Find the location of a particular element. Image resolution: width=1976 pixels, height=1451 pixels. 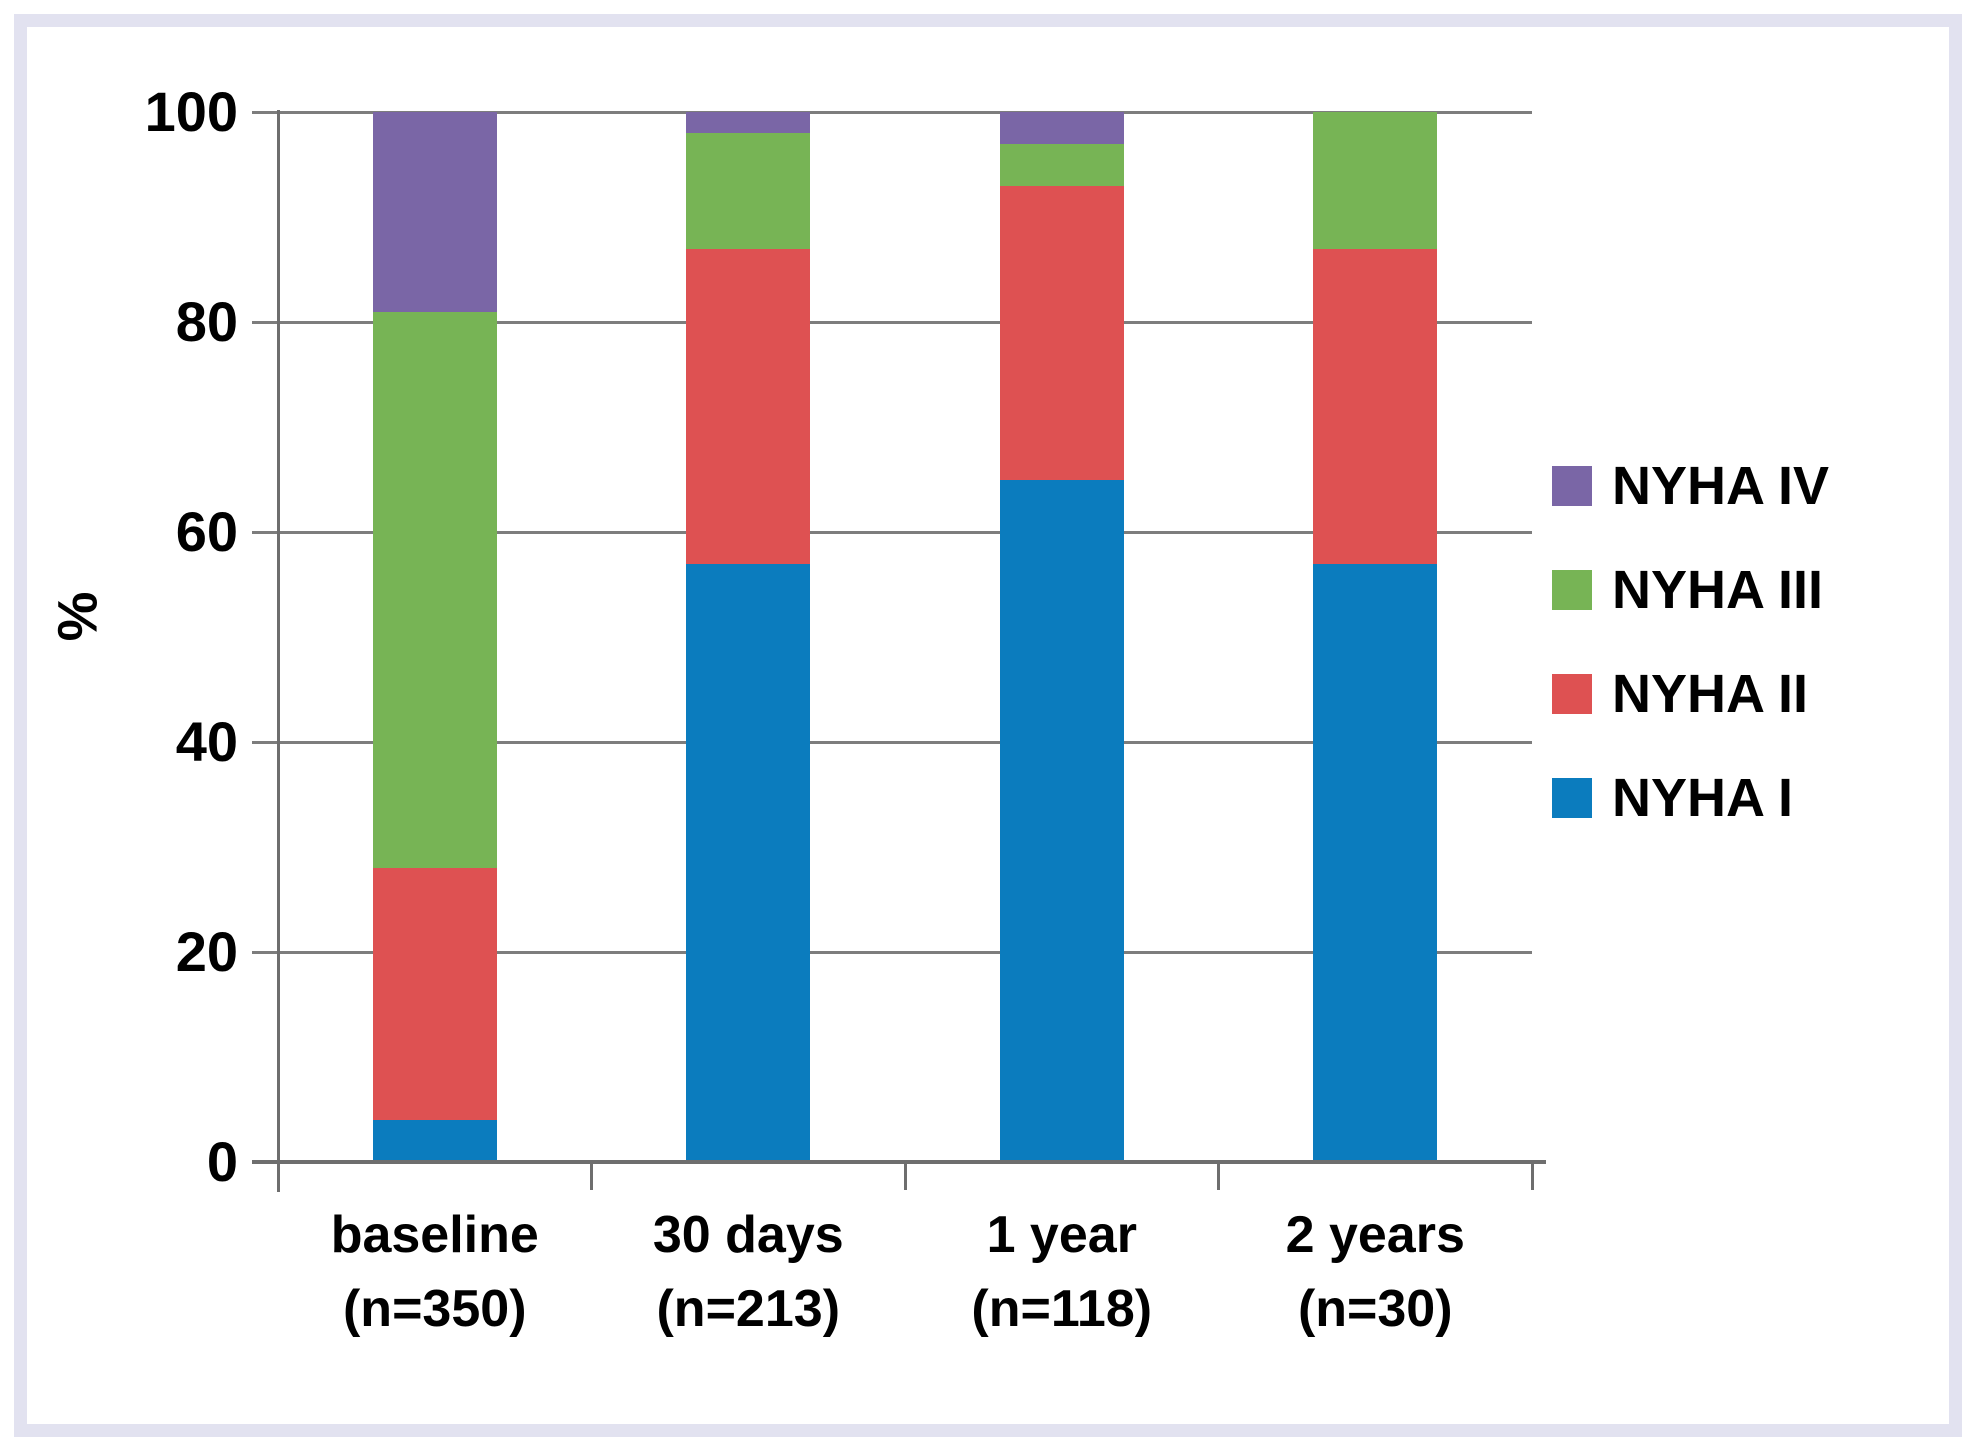

legend: NYHA IV NYHA III NYHA II NYHA I is located at coordinates (1690, 667).